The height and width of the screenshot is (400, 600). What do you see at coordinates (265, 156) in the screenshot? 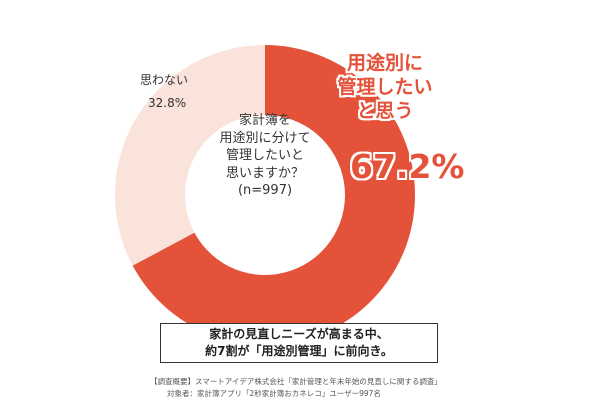
I see `center-text: 家計簿を 用途別に分けて 管理したいと 思いますか？ (n=997)` at bounding box center [265, 156].